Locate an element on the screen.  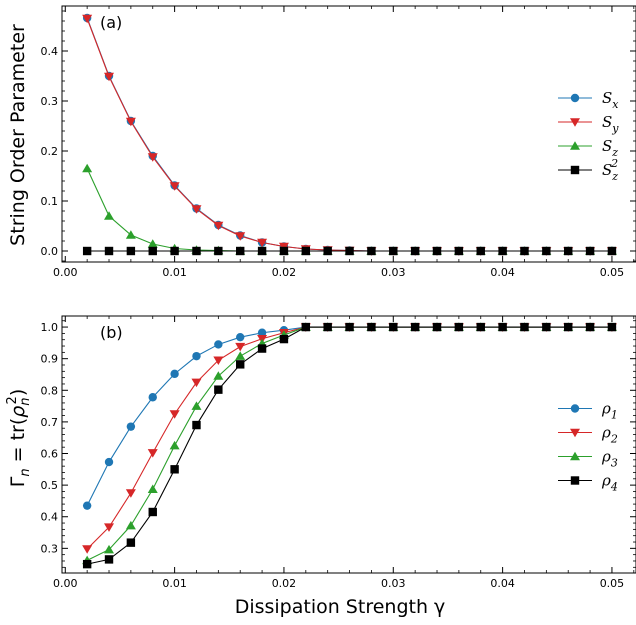
legend-label: Sx is located at coordinates (610, 100).